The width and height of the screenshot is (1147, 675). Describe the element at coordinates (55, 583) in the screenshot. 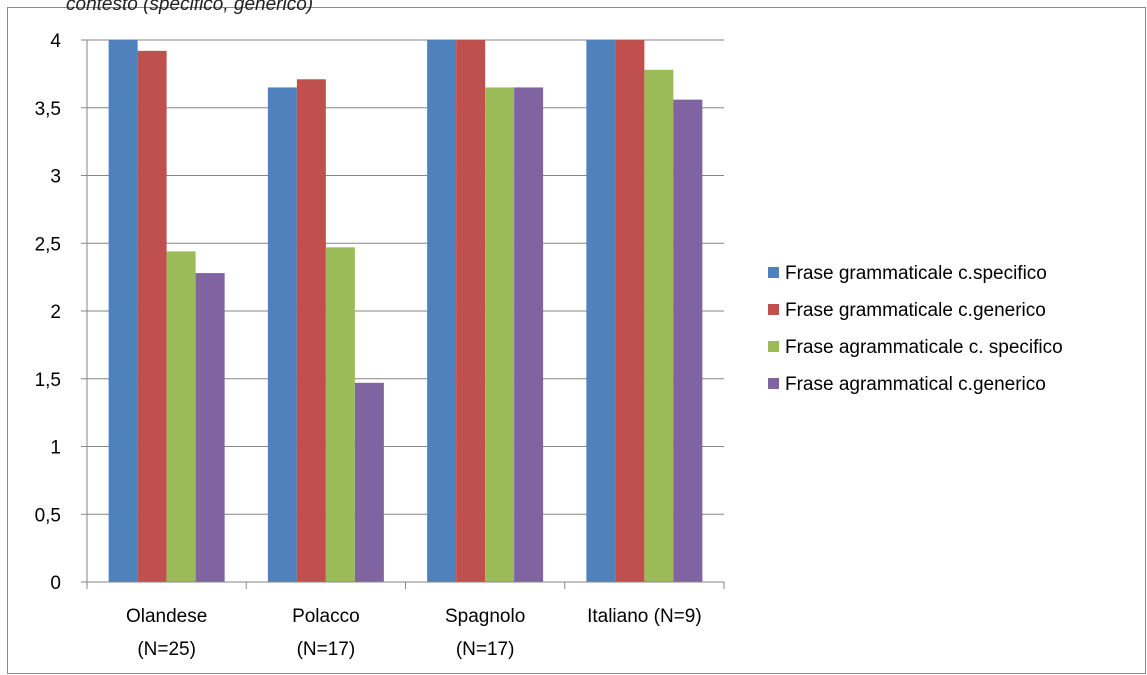

I see `y-tick-label: 0` at that location.